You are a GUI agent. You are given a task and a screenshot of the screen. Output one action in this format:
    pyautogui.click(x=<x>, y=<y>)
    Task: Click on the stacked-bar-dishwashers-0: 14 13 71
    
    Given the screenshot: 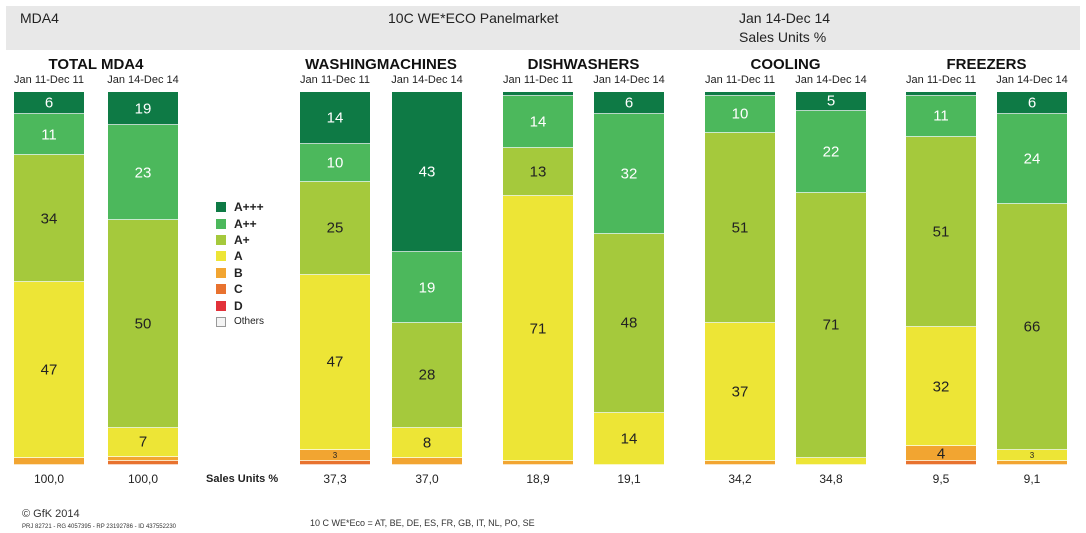 What is the action you would take?
    pyautogui.click(x=538, y=278)
    